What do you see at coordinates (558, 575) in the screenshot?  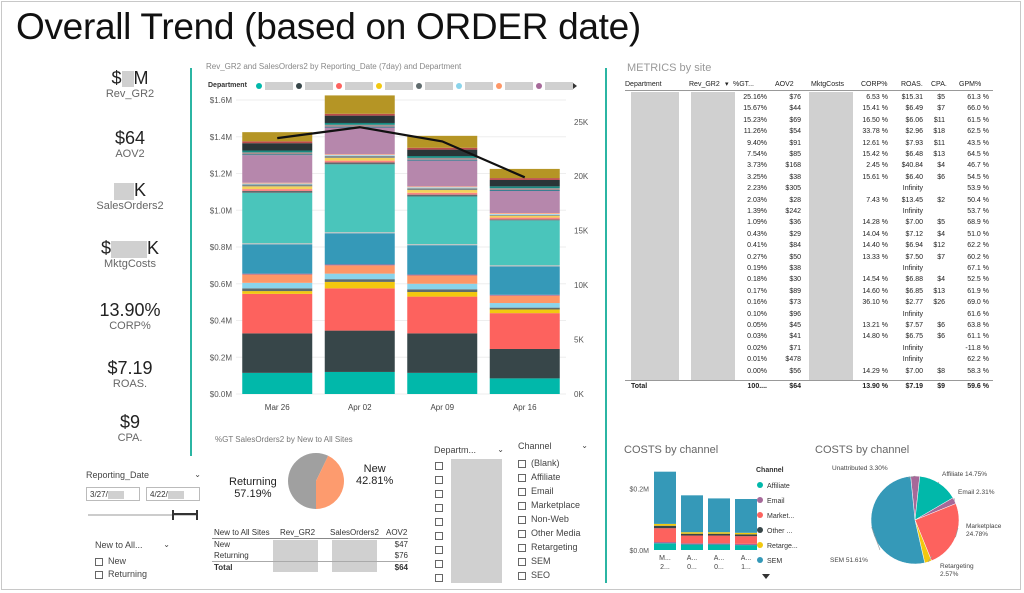 I see `channel-option: SEO` at bounding box center [558, 575].